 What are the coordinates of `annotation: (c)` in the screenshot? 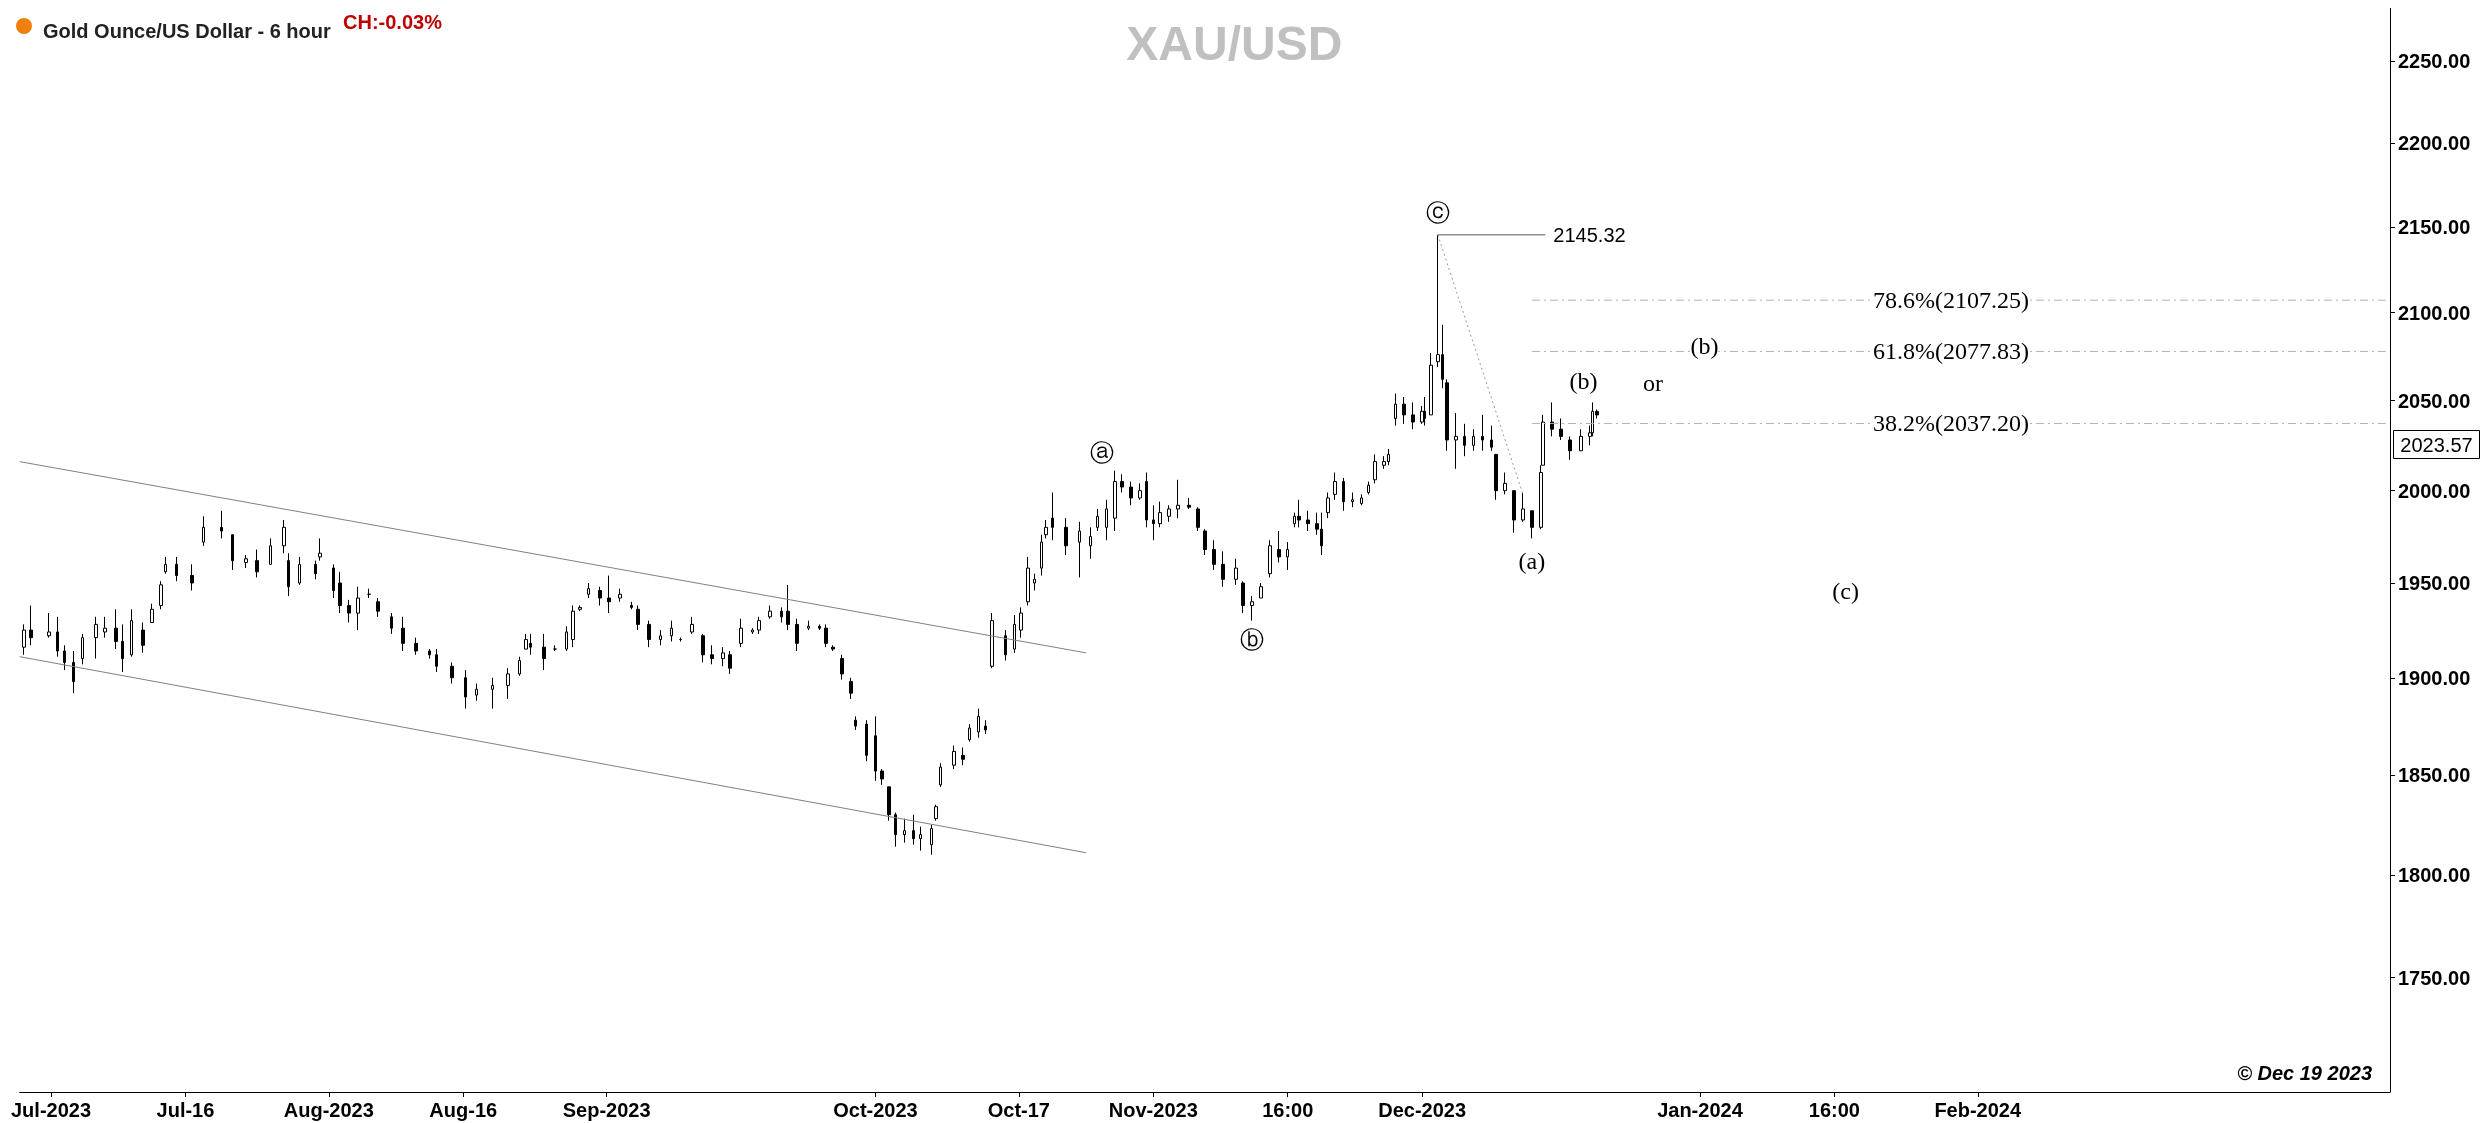 It's located at (1845, 590).